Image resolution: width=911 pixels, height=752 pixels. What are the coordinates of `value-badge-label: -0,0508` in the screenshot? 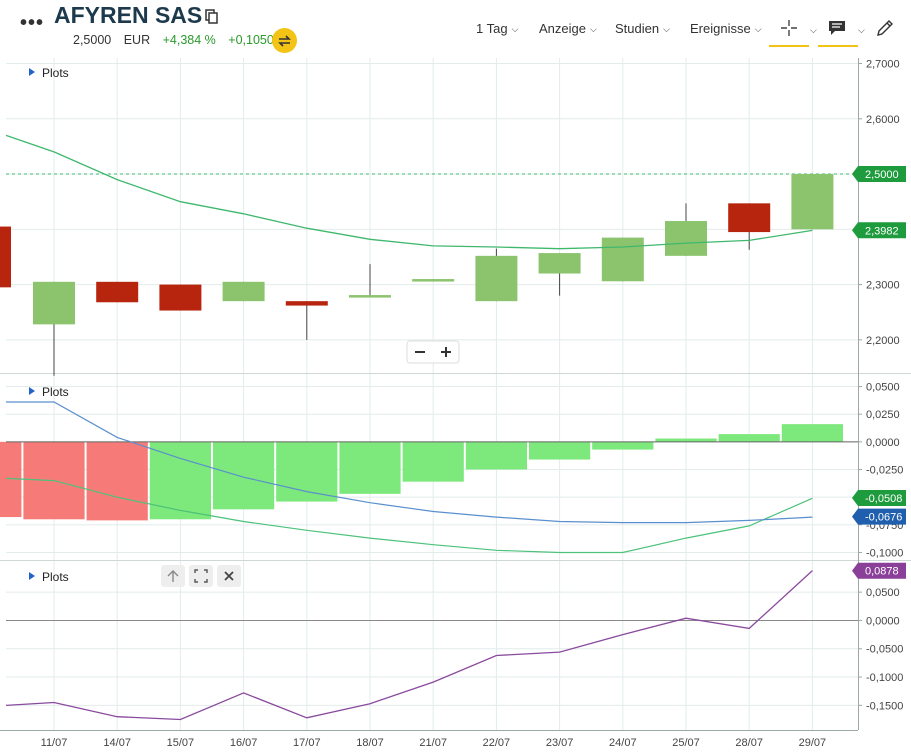 It's located at (883, 499).